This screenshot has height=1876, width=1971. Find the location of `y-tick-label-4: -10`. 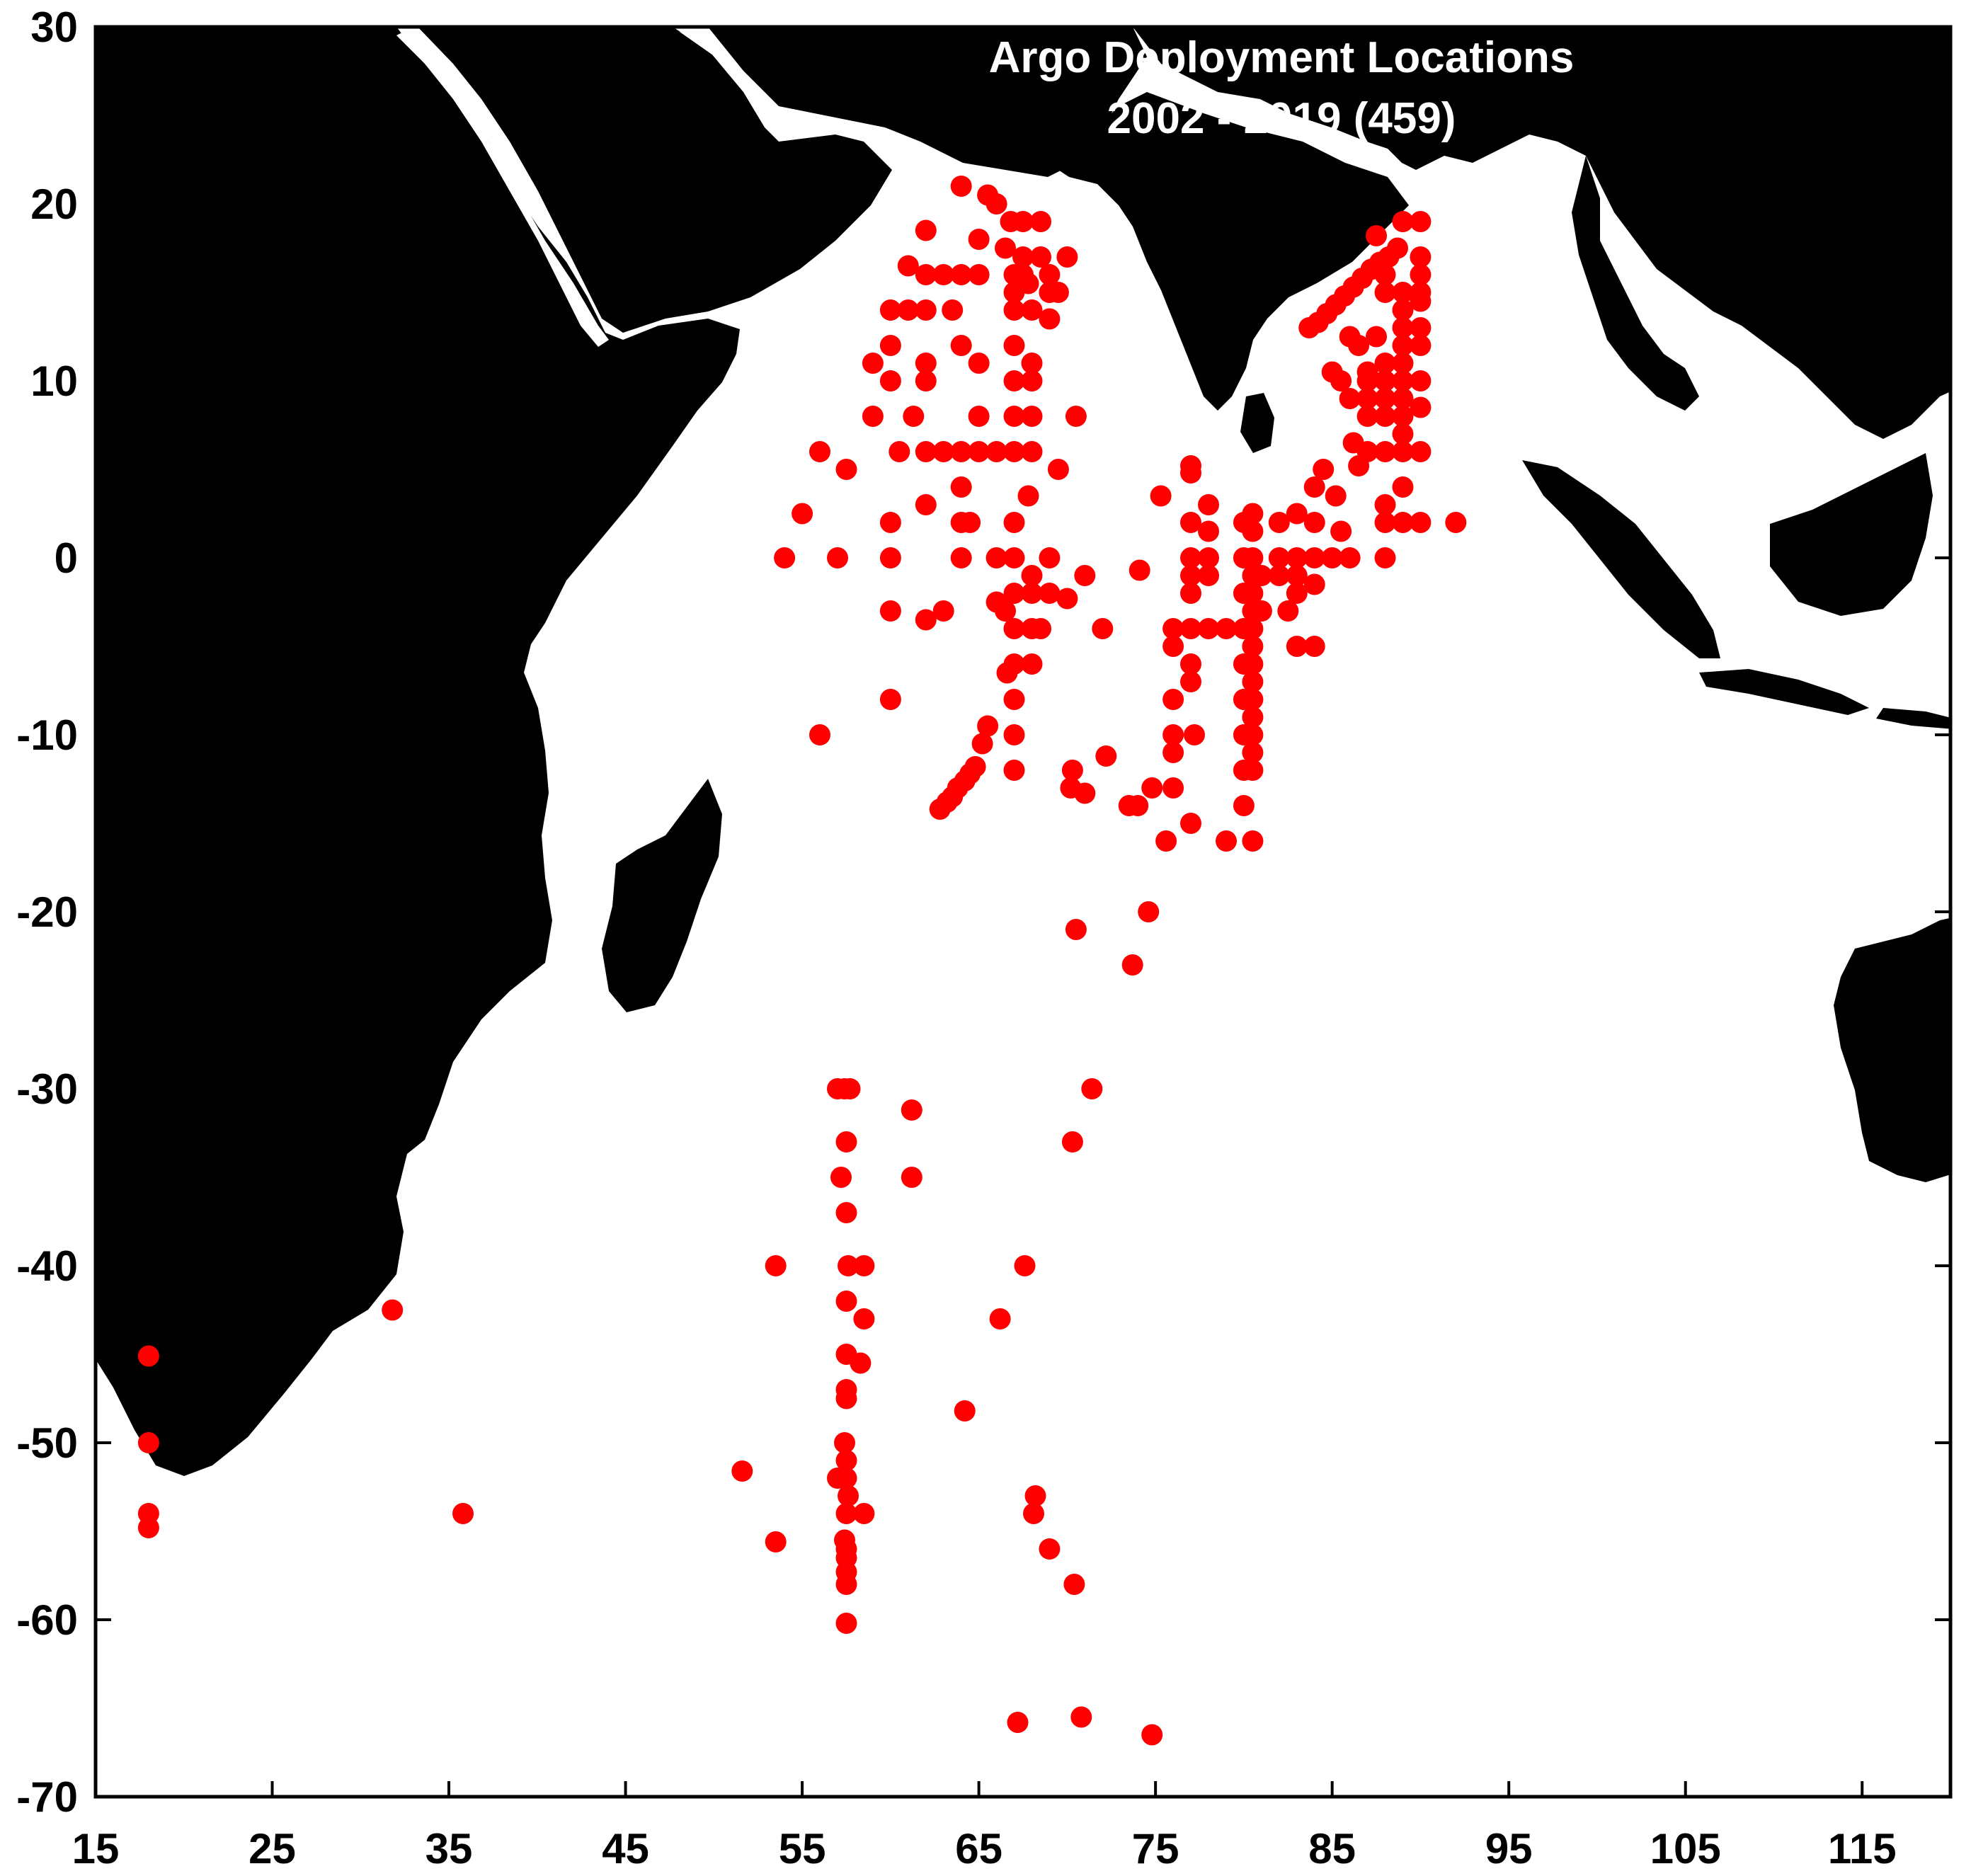

y-tick-label-4: -10 is located at coordinates (47, 735).